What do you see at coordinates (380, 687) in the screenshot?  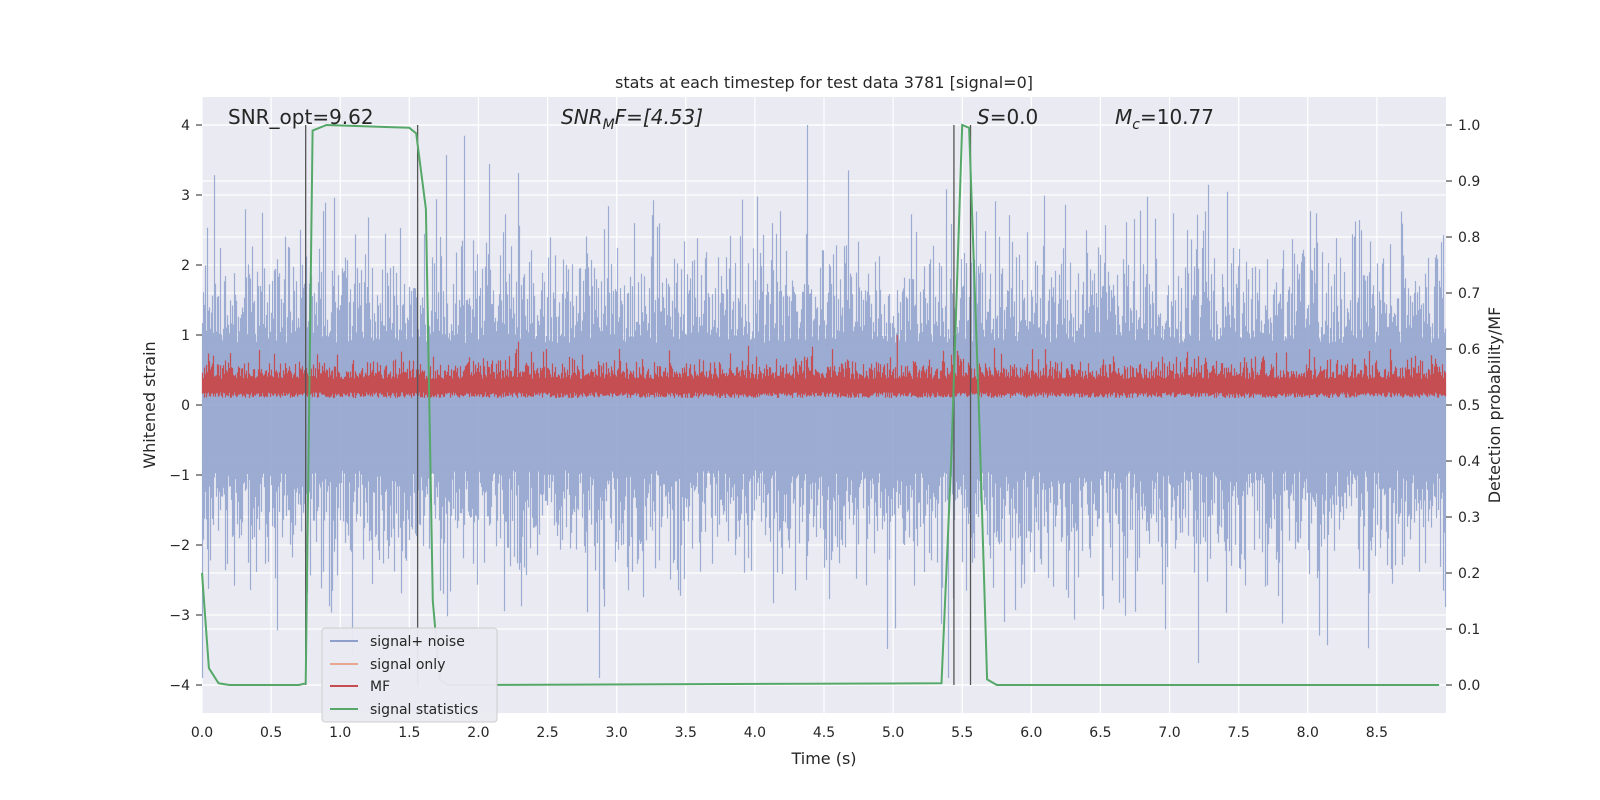 I see `legend-label-mf: MF` at bounding box center [380, 687].